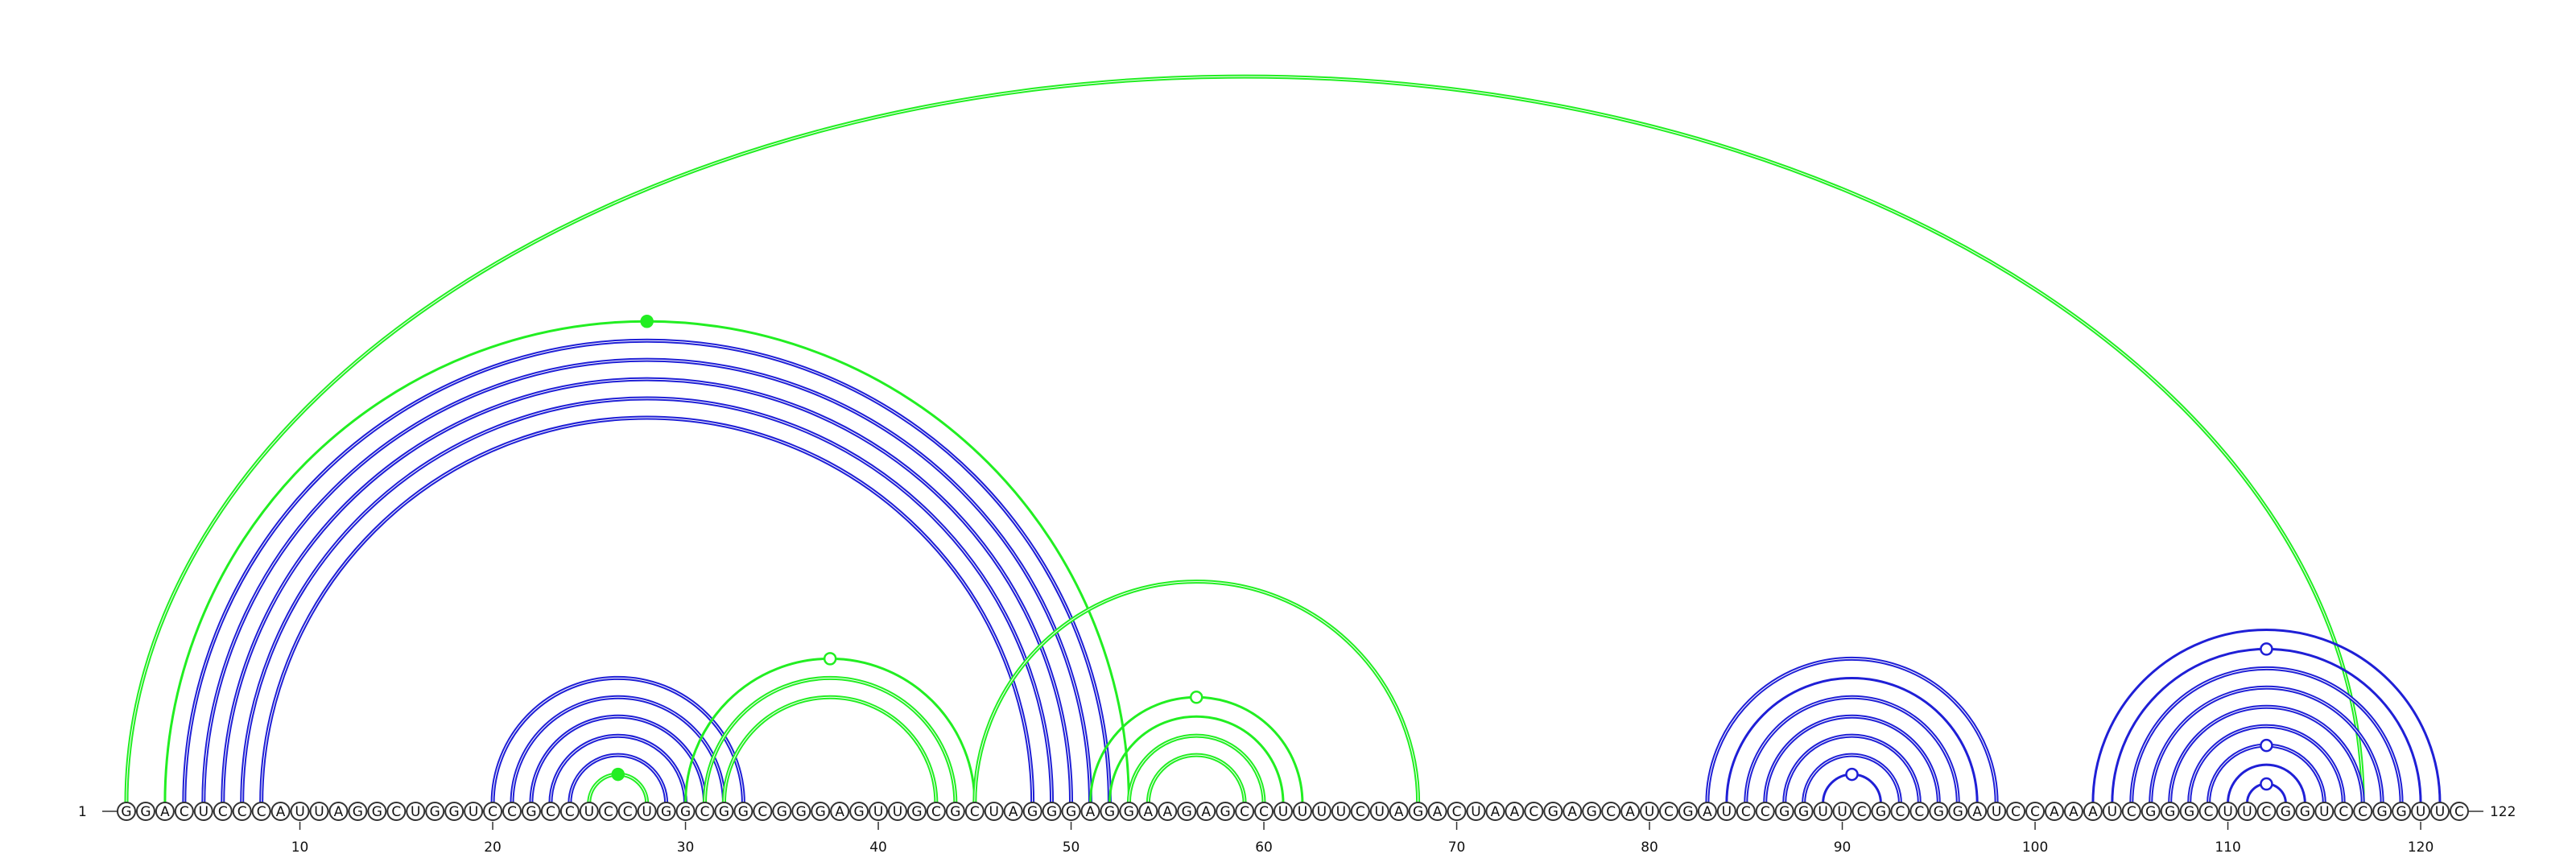  Describe the element at coordinates (878, 848) in the screenshot. I see `tick-label: 40` at that location.